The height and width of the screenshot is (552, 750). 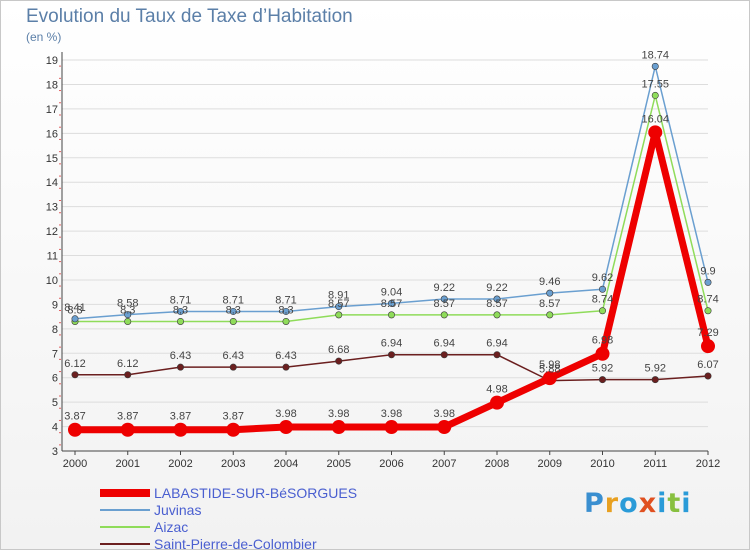 What do you see at coordinates (52, 110) in the screenshot?
I see `y-tick-label: 17` at bounding box center [52, 110].